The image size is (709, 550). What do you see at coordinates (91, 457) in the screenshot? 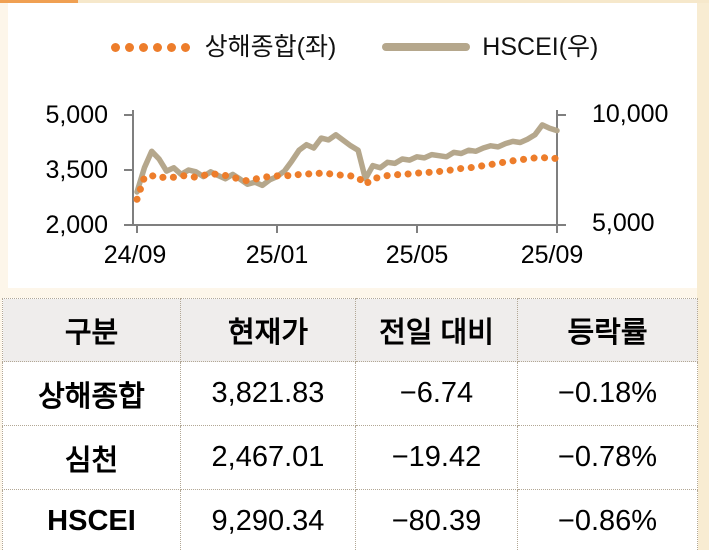
I see `row-label: 심천` at bounding box center [91, 457].